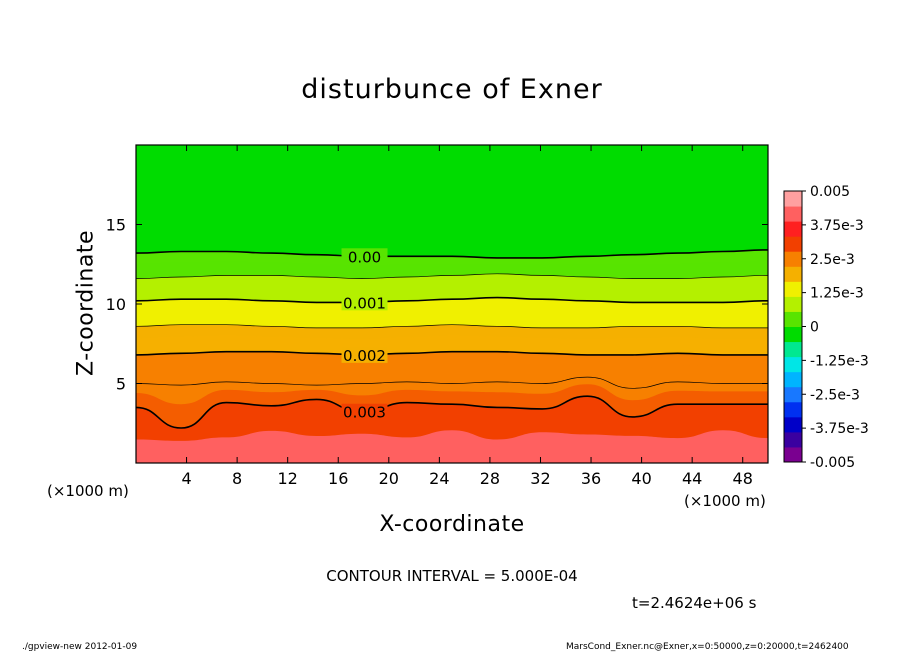 This screenshot has height=654, width=904. Describe the element at coordinates (837, 226) in the screenshot. I see `colorbar-tick-label: 3.75e-3` at that location.